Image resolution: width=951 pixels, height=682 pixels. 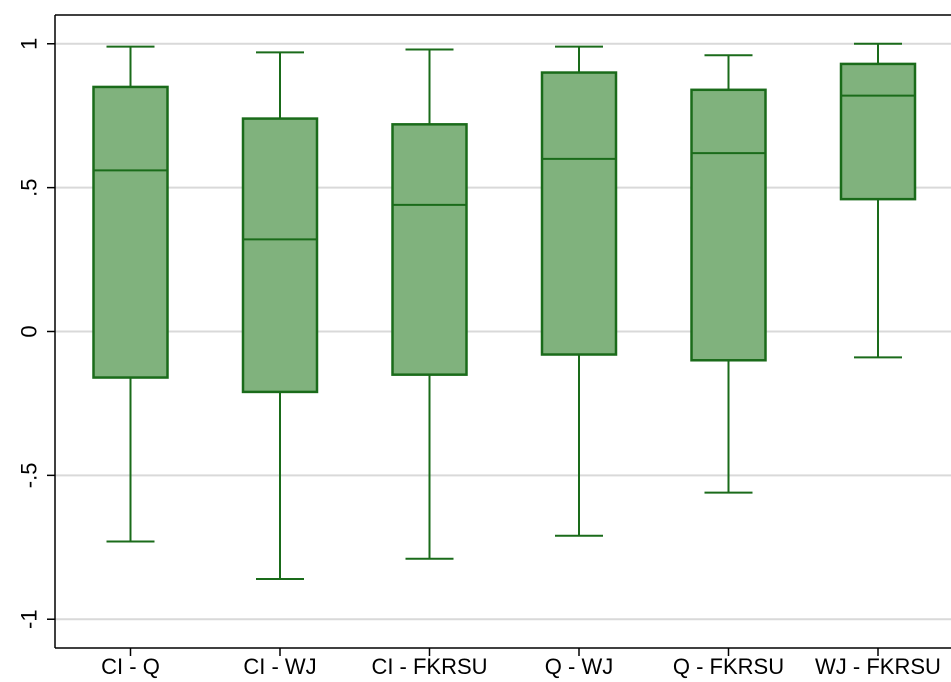 I want to click on x-tick-label-2: CI - FKRSU, so click(x=429, y=666).